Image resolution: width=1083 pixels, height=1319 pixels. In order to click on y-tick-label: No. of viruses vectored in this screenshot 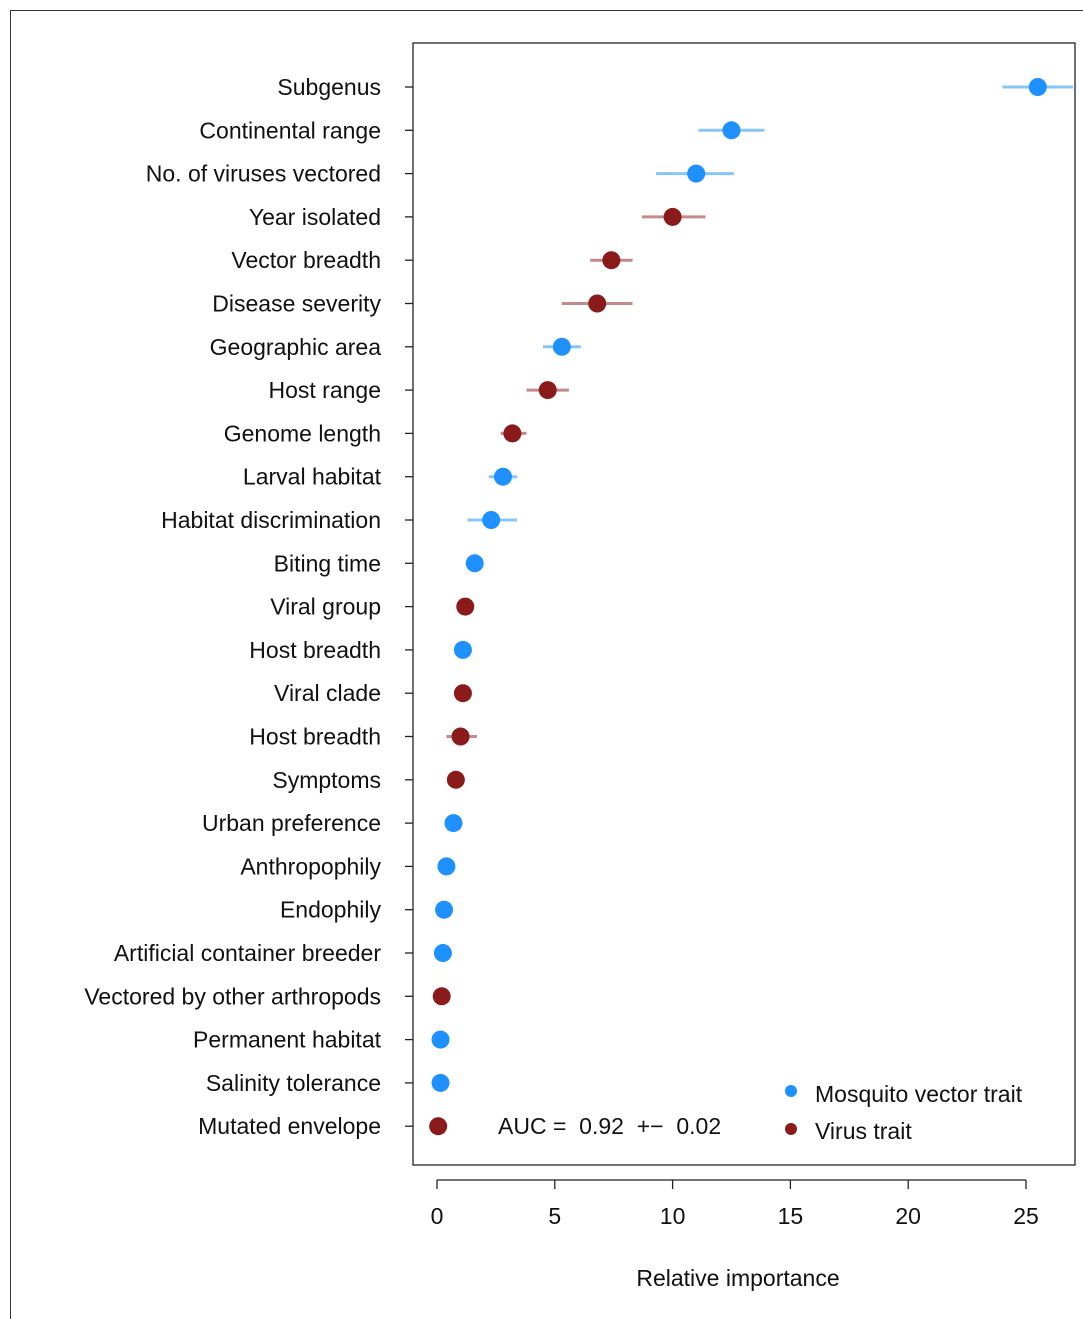, I will do `click(263, 174)`.